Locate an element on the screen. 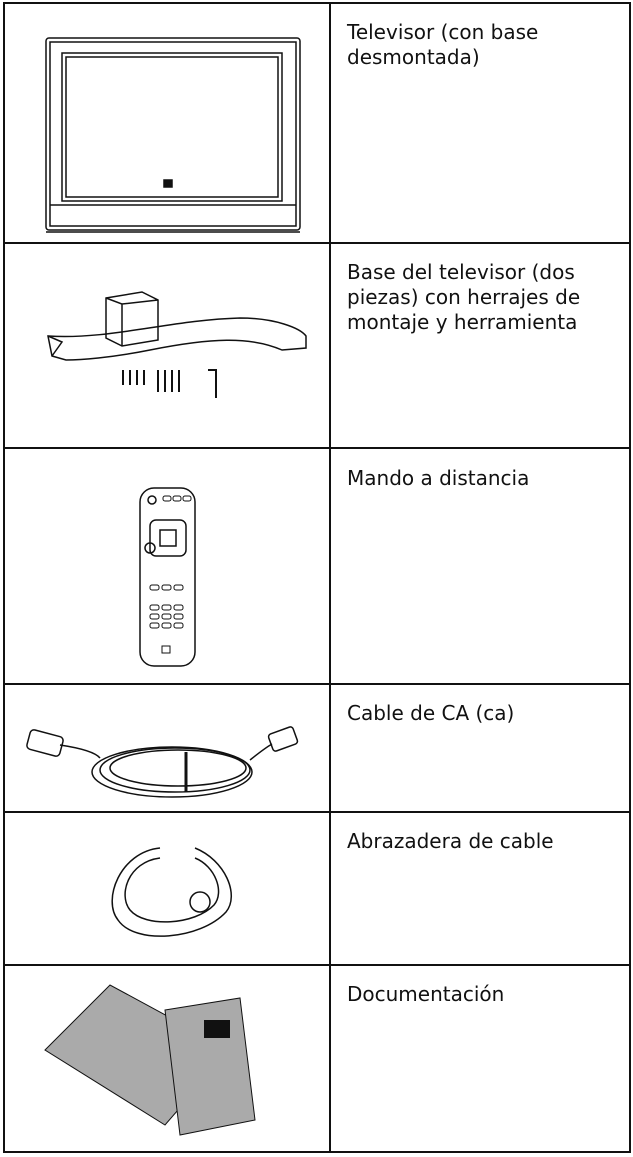 This screenshot has width=633, height=1157. stand-illustration is located at coordinates (177, 344).